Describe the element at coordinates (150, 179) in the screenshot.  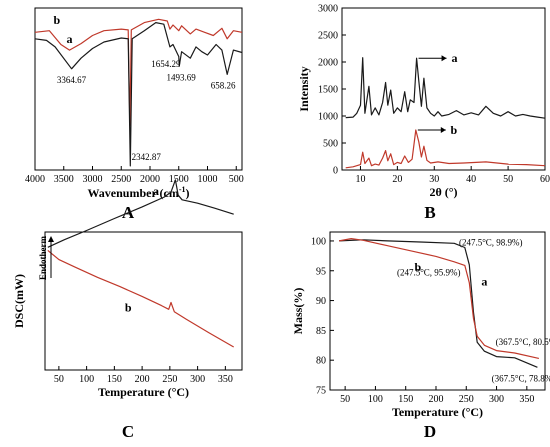
I see `panel-a-xtick-label: 2000` at that location.